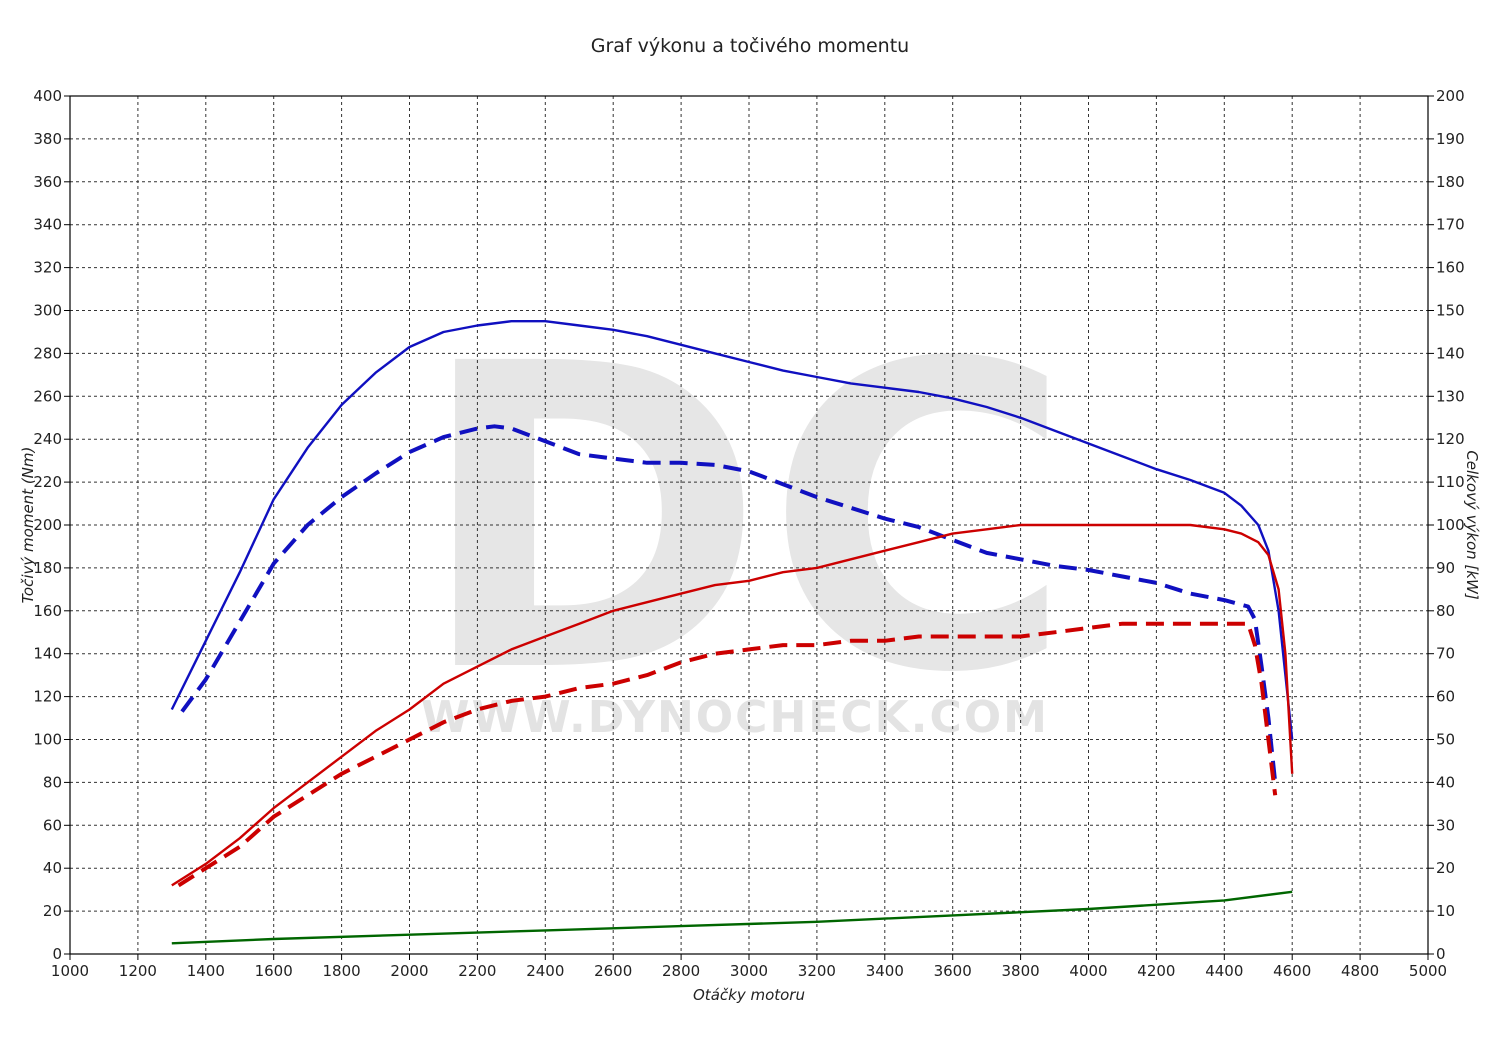  Describe the element at coordinates (1445, 568) in the screenshot. I see `y-right-tick-label: 90` at that location.